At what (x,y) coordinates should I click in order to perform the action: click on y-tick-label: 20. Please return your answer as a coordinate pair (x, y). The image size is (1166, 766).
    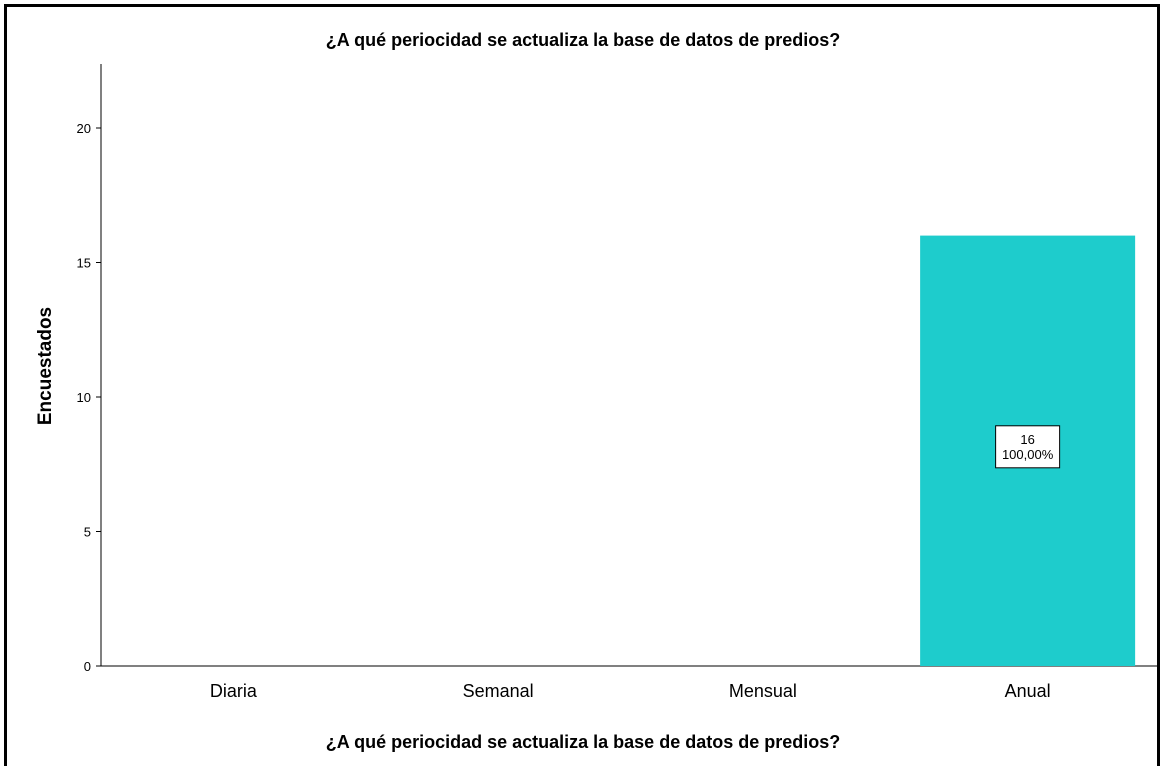
    Looking at the image, I should click on (84, 128).